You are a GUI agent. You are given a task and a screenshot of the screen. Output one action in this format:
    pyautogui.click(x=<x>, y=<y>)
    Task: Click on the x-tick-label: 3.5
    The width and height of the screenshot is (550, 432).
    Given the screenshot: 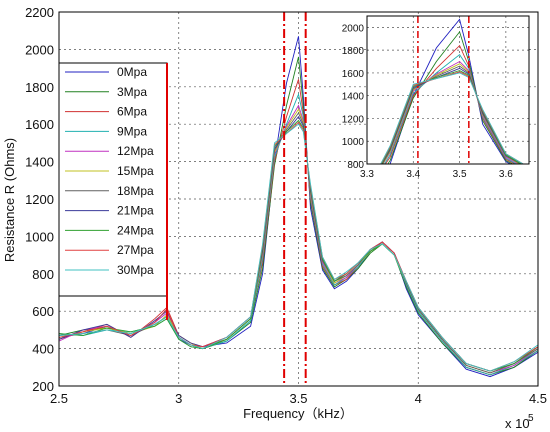 What is the action you would take?
    pyautogui.click(x=298, y=398)
    